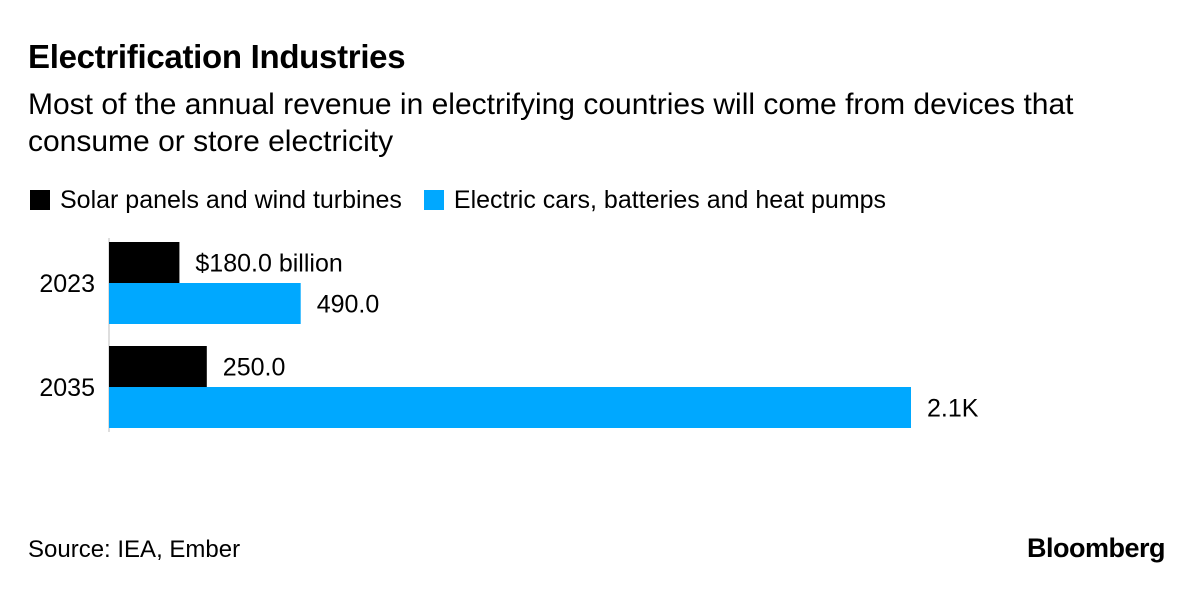 This screenshot has height=590, width=1203. I want to click on source-note: Source: IEA, Ember, so click(134, 549).